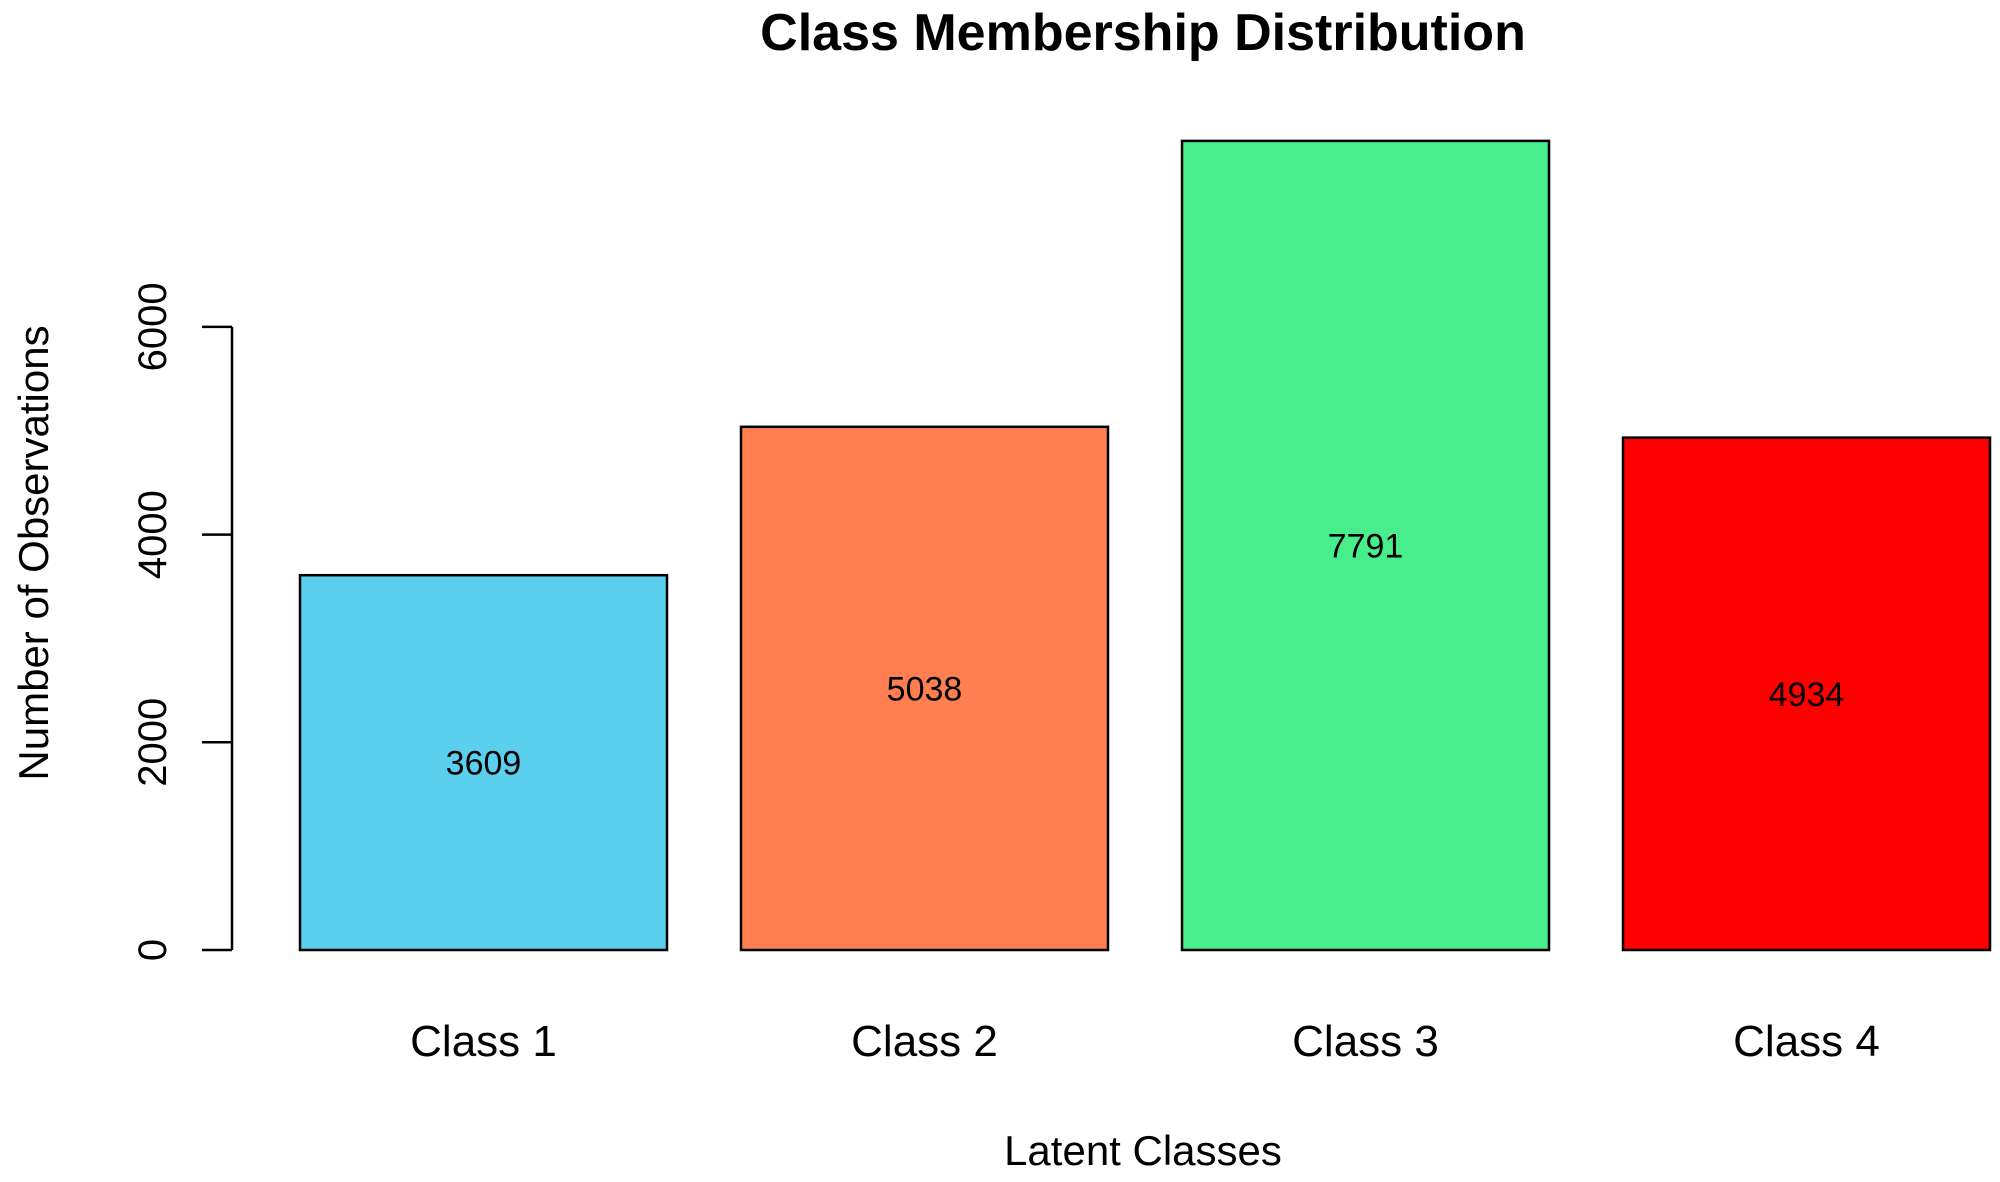 The image size is (2000, 1182). Describe the element at coordinates (1145, 1041) in the screenshot. I see `category-labels: Class 1 Class 2 Class 3 Class 4` at that location.